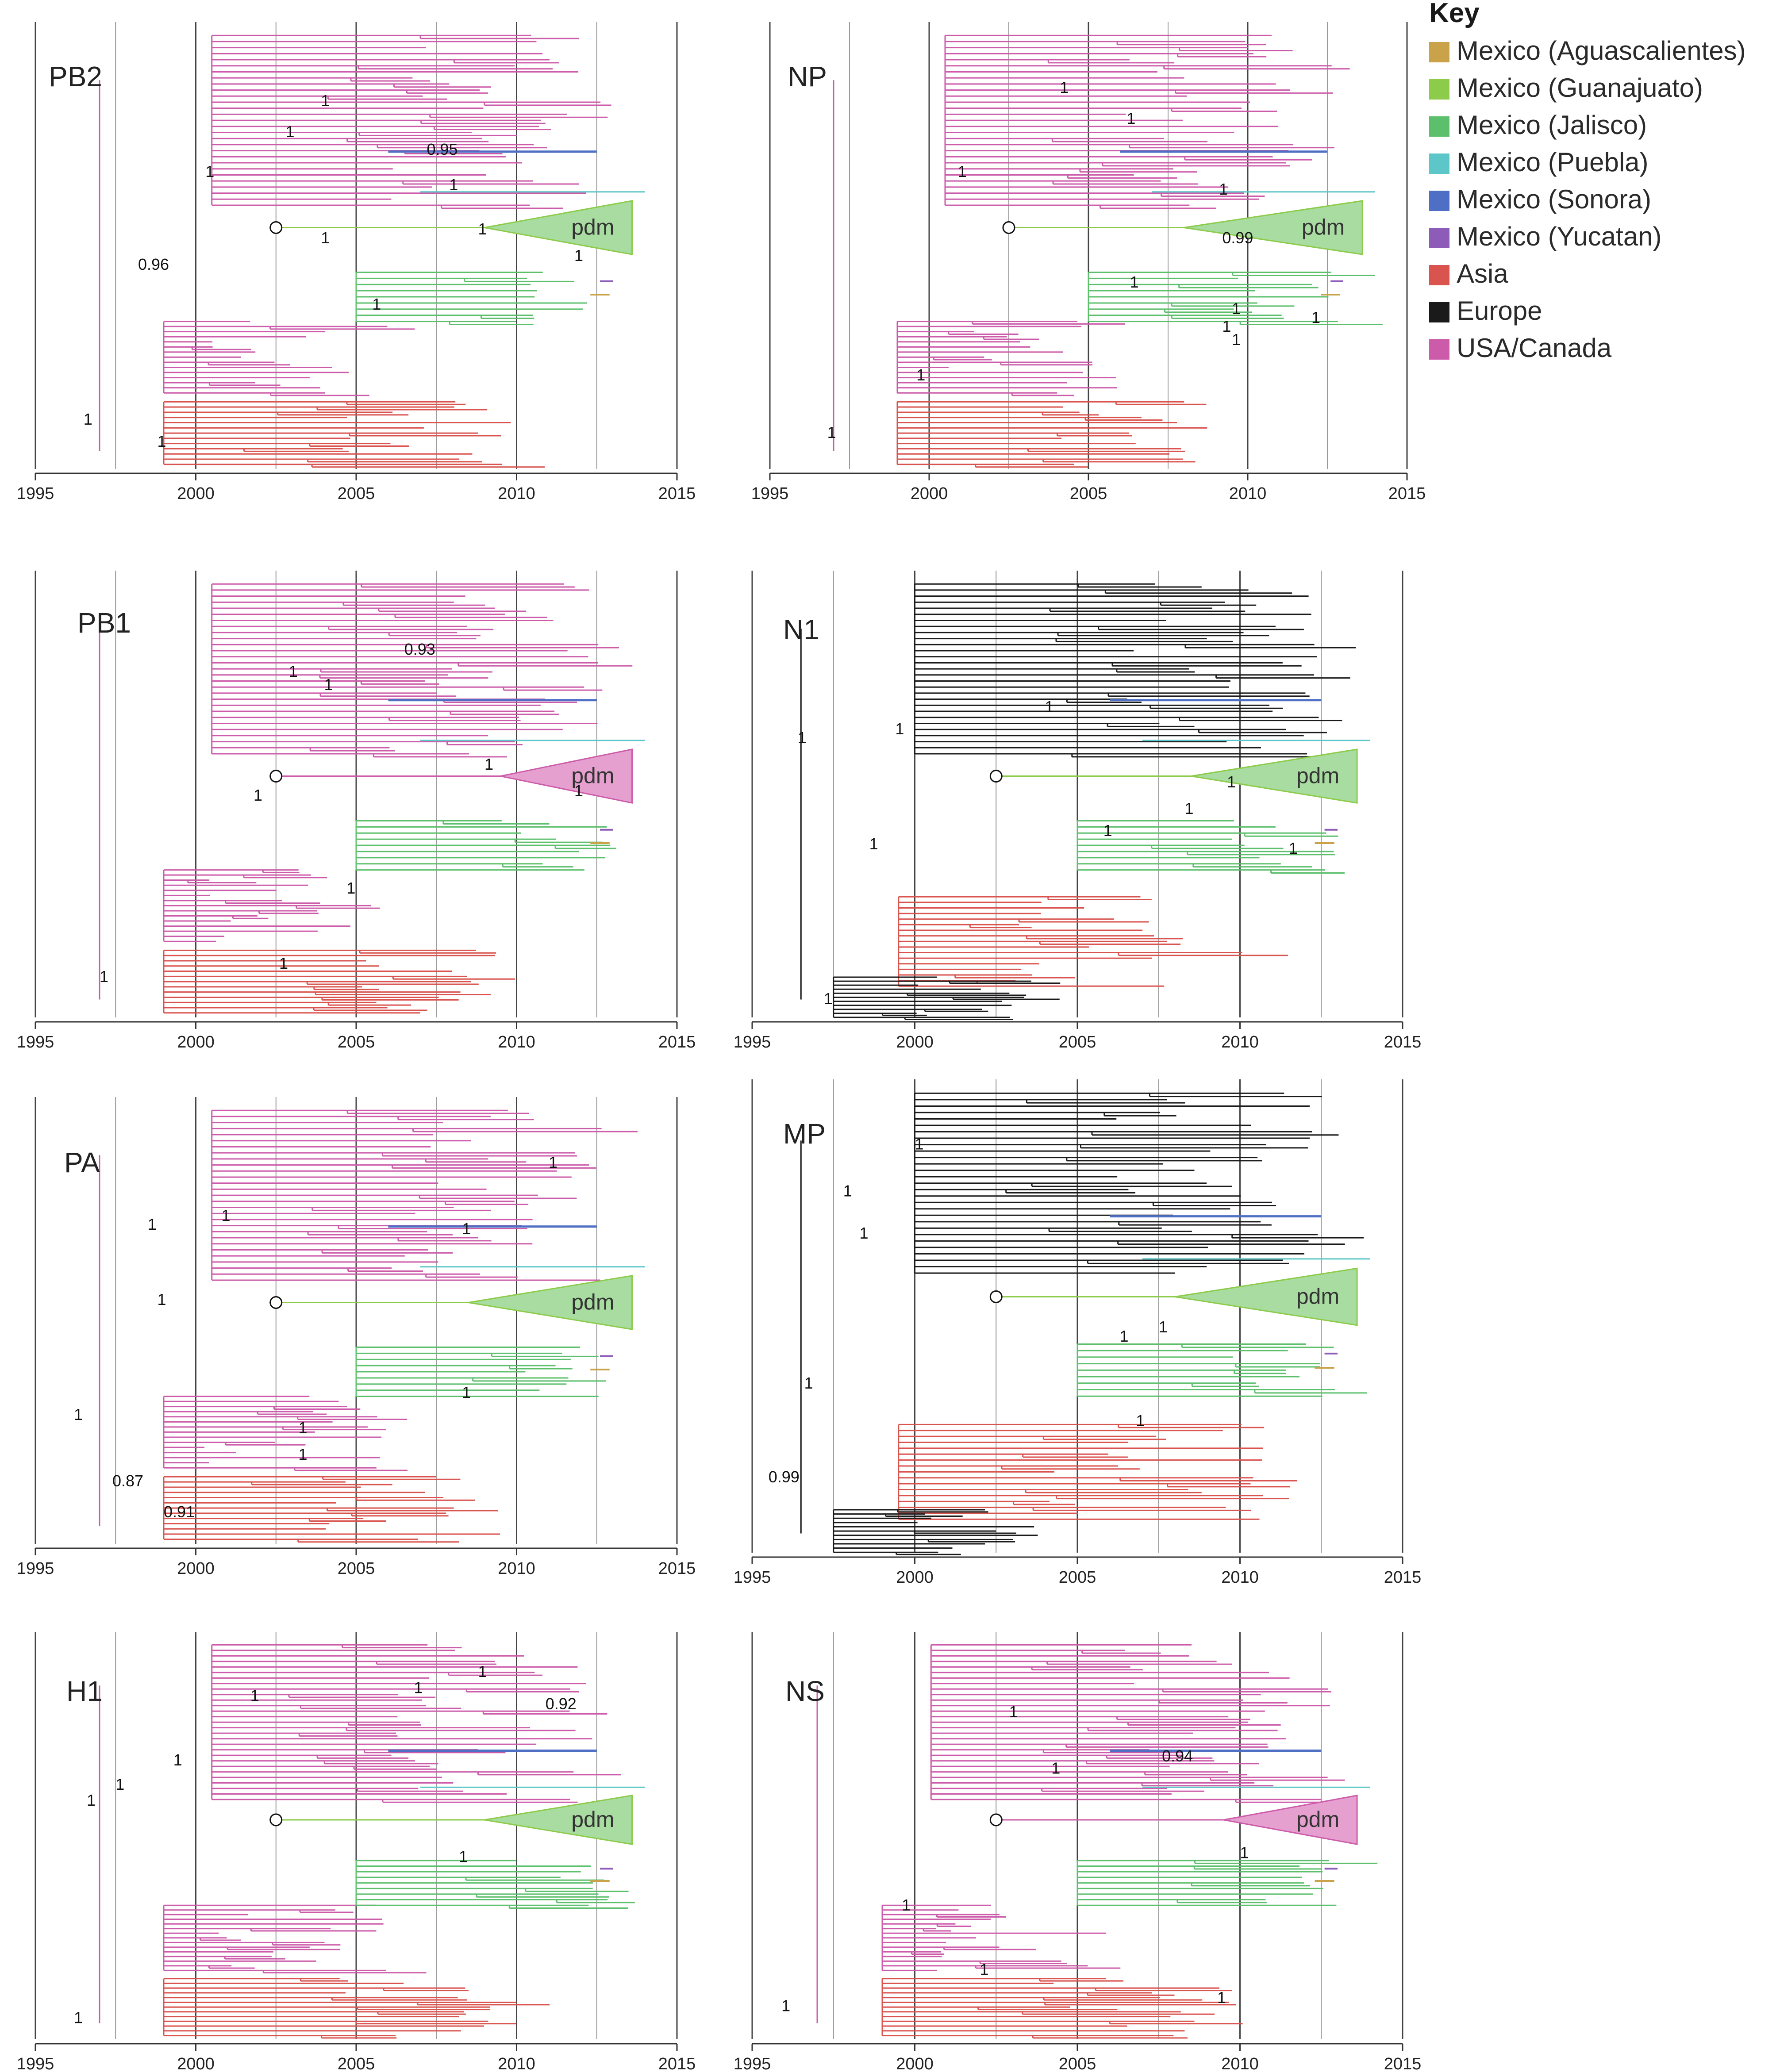  What do you see at coordinates (1077, 1852) in the screenshot?
I see `panel-ns: 1995 2000 2005 2010 2015 pdm 1 0.94 1 1 1 1 1 1 NS` at bounding box center [1077, 1852].